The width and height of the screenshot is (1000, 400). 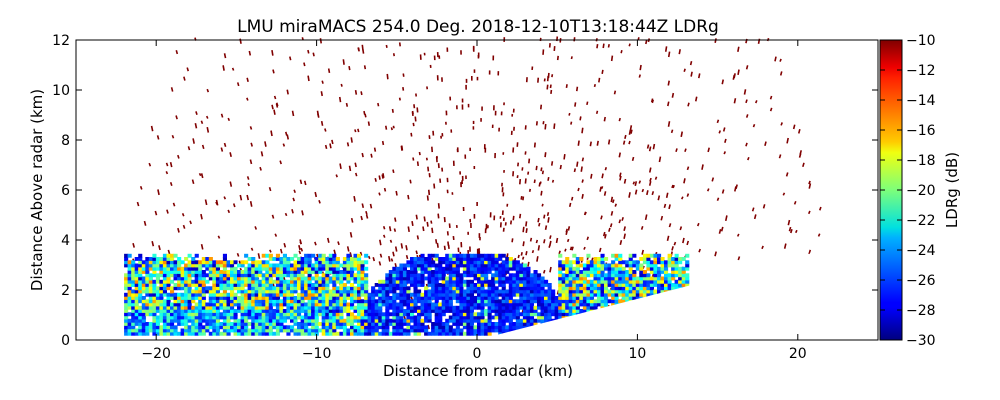 What do you see at coordinates (921, 41) in the screenshot?
I see `colorbar-tick-label: −10` at bounding box center [921, 41].